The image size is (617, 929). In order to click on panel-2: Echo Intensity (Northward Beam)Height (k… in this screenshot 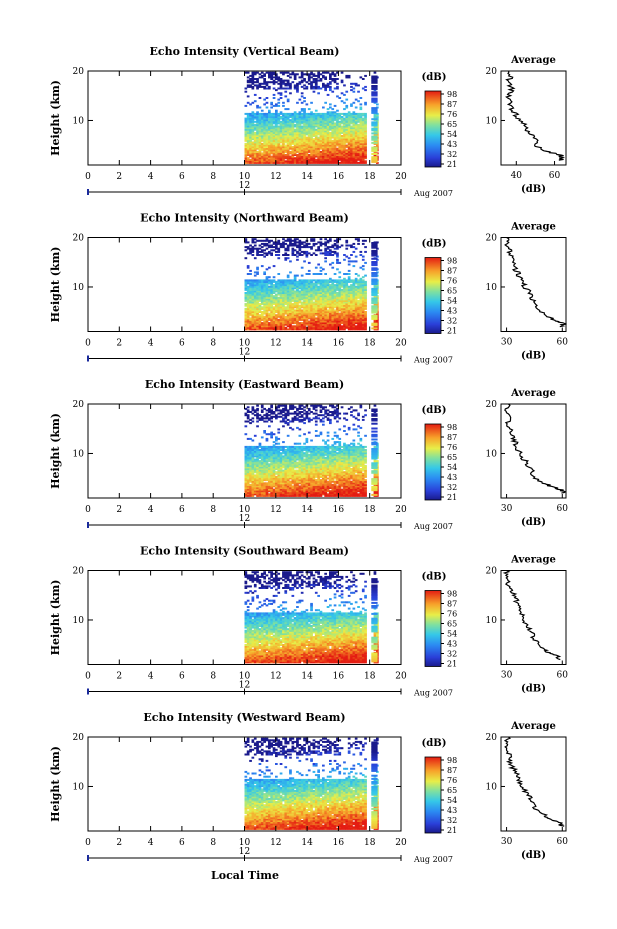, I will do `click(308, 288)`.